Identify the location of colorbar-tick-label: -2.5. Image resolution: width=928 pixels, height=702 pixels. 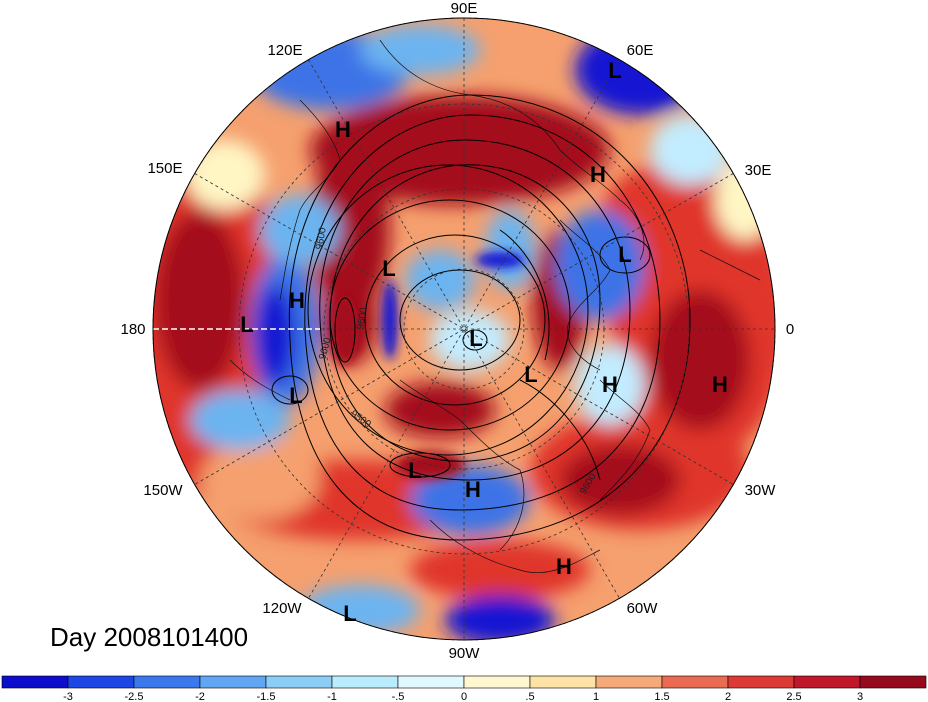
(134, 696).